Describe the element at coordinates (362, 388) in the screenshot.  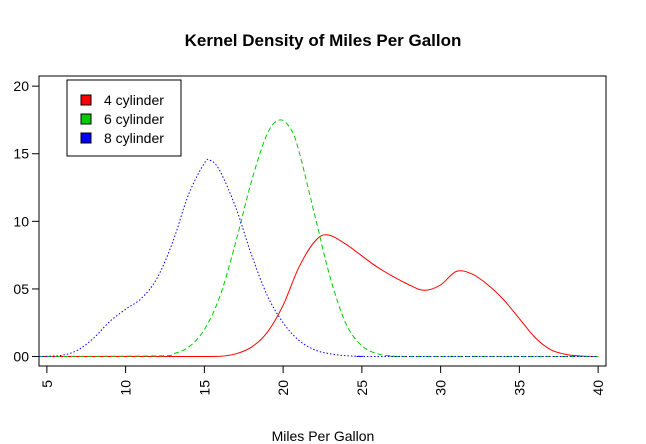
I see `x-tick-label: 25` at that location.